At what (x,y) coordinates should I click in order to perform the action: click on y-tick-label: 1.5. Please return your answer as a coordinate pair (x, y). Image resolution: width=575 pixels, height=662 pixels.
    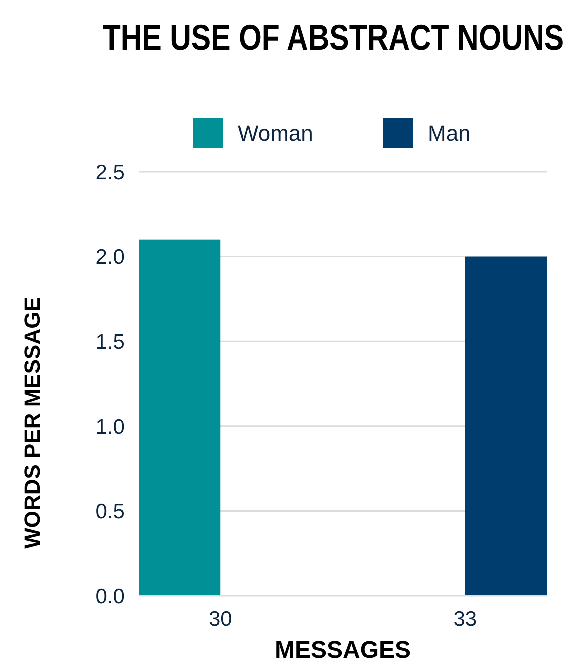
    Looking at the image, I should click on (110, 342).